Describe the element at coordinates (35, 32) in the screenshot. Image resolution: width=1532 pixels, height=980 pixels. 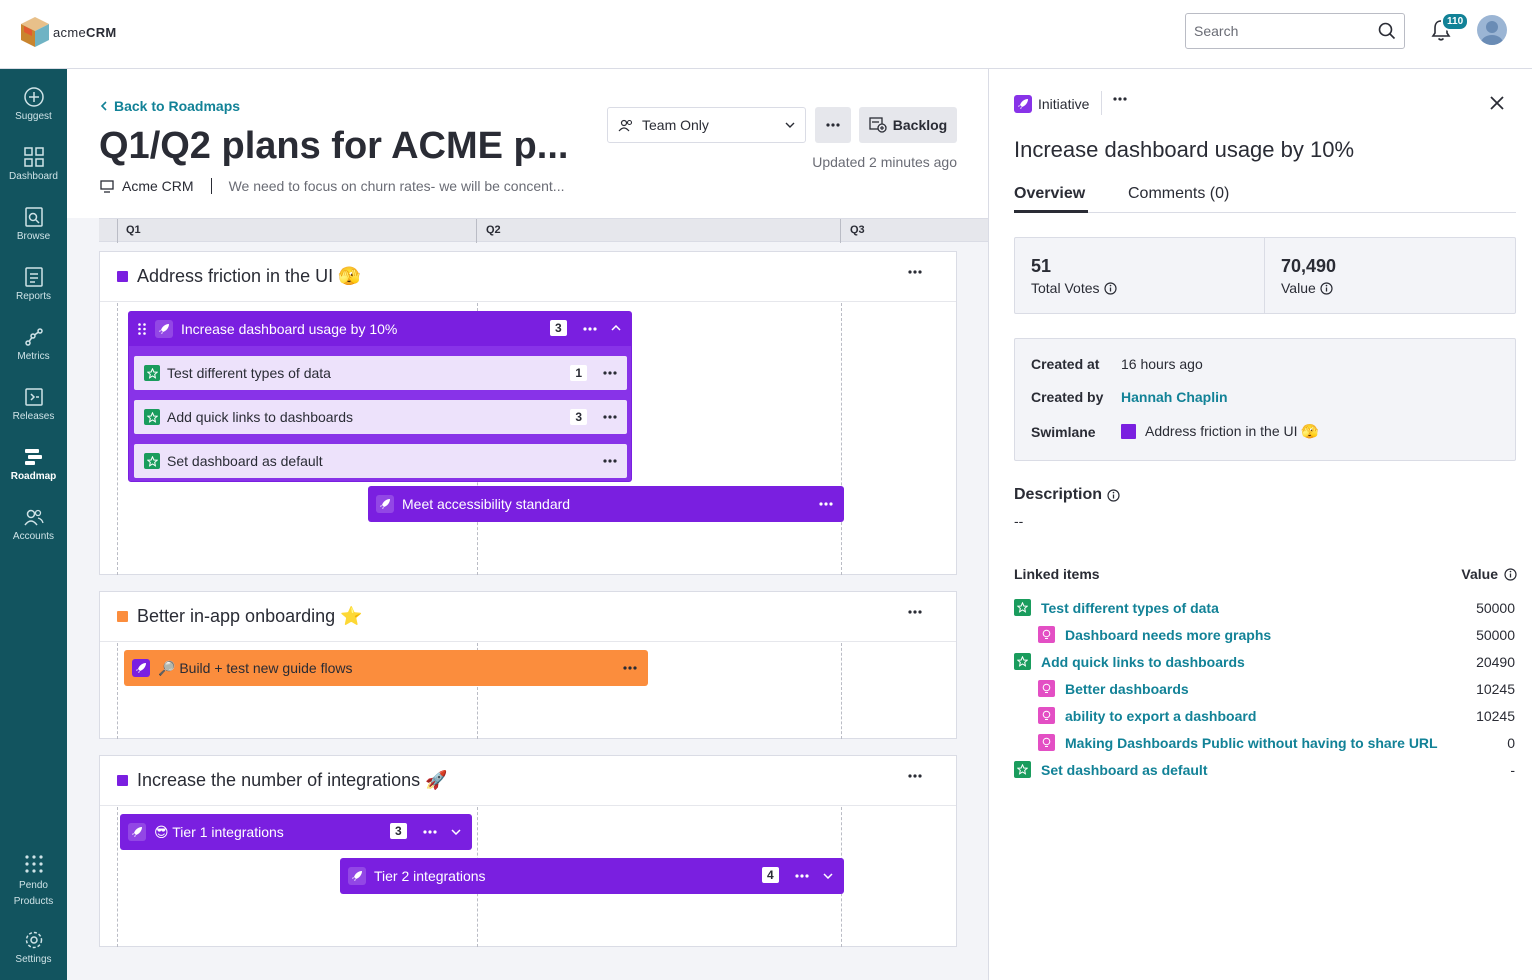
I see `cube-logo-icon` at that location.